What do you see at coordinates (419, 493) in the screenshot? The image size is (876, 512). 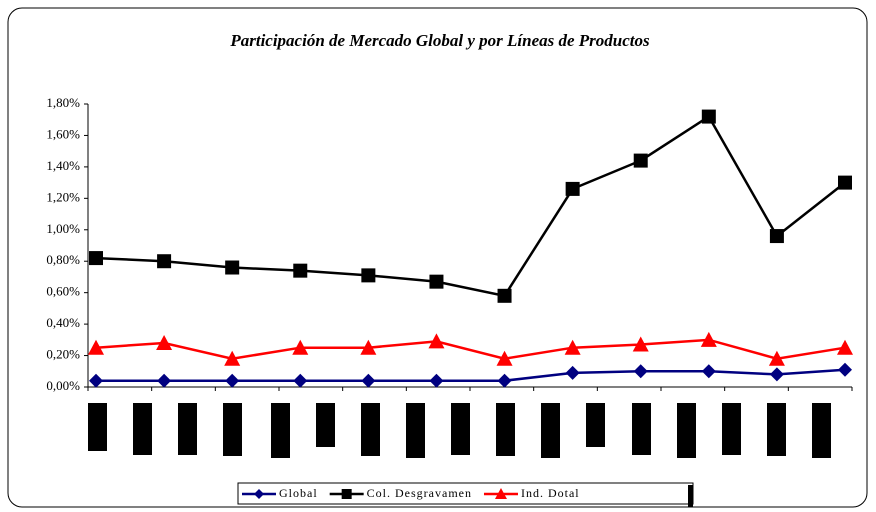 I see `legend-label: Col. Desgravamen` at bounding box center [419, 493].